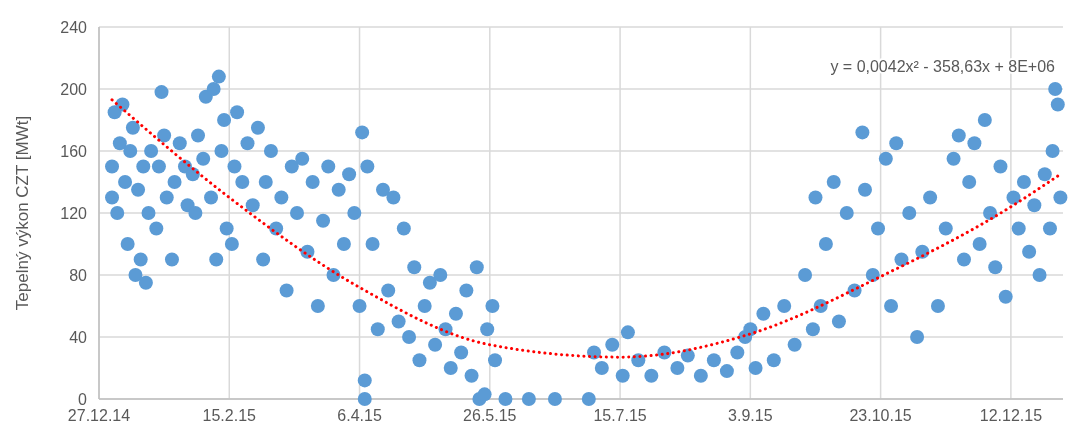 This screenshot has width=1075, height=439. Describe the element at coordinates (359, 415) in the screenshot. I see `x-tick-label: 6.4.15` at that location.